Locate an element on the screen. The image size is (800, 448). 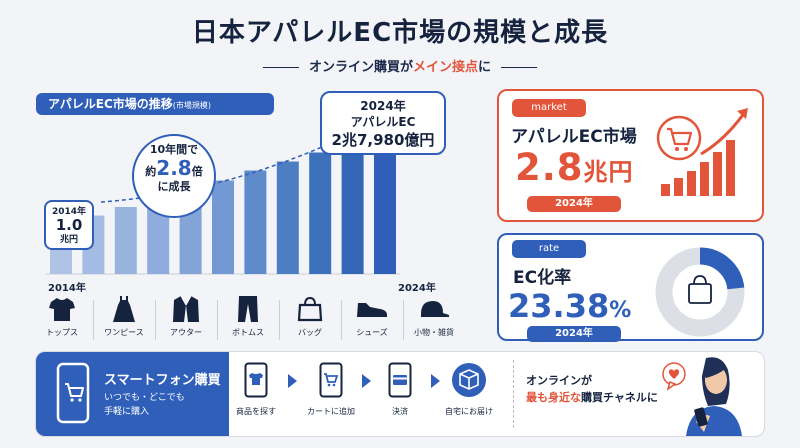
dress-icon is located at coordinates (124, 309).